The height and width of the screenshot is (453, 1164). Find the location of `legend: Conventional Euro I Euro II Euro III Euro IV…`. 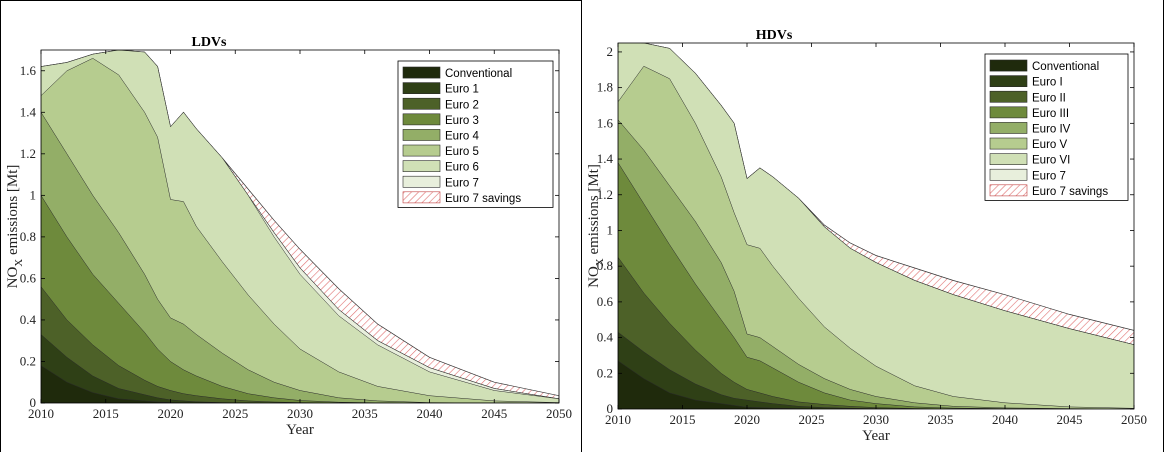

legend: Conventional Euro I Euro II Euro III Euro IV… is located at coordinates (1056, 127).